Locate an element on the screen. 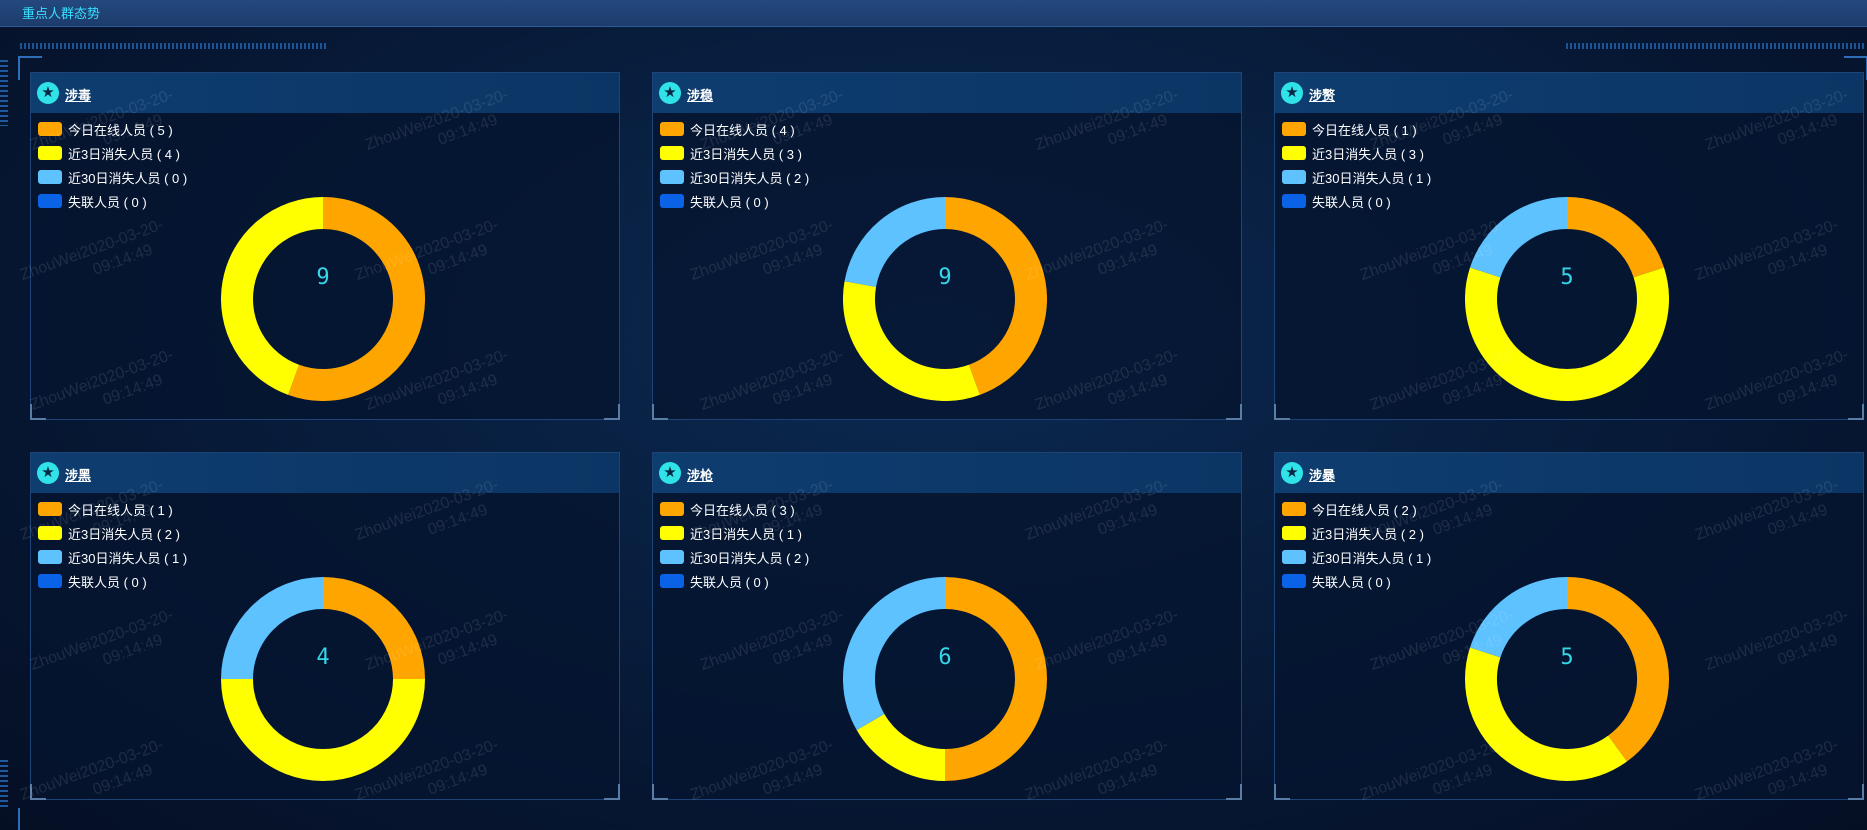 Image resolution: width=1867 pixels, height=830 pixels. legend-label: 近3日消失人员 ( 1 ) is located at coordinates (746, 534).